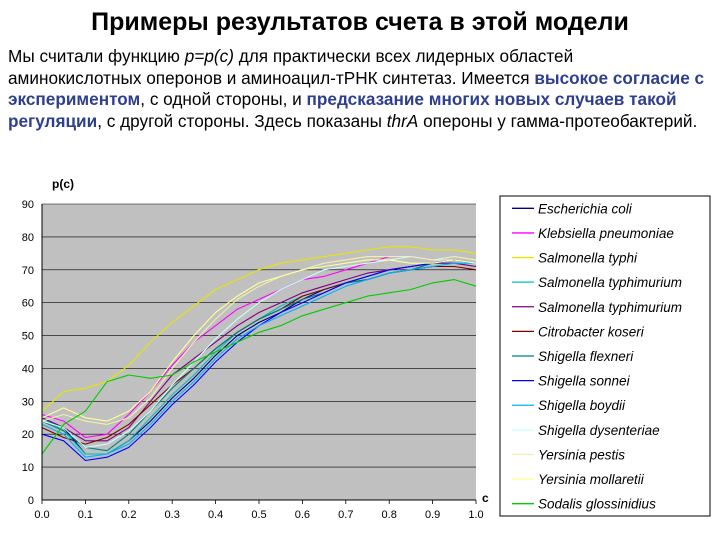 This screenshot has height=540, width=720. What do you see at coordinates (360, 22) in the screenshot?
I see `slide-title: Примеры результатов счета в этой модели` at bounding box center [360, 22].